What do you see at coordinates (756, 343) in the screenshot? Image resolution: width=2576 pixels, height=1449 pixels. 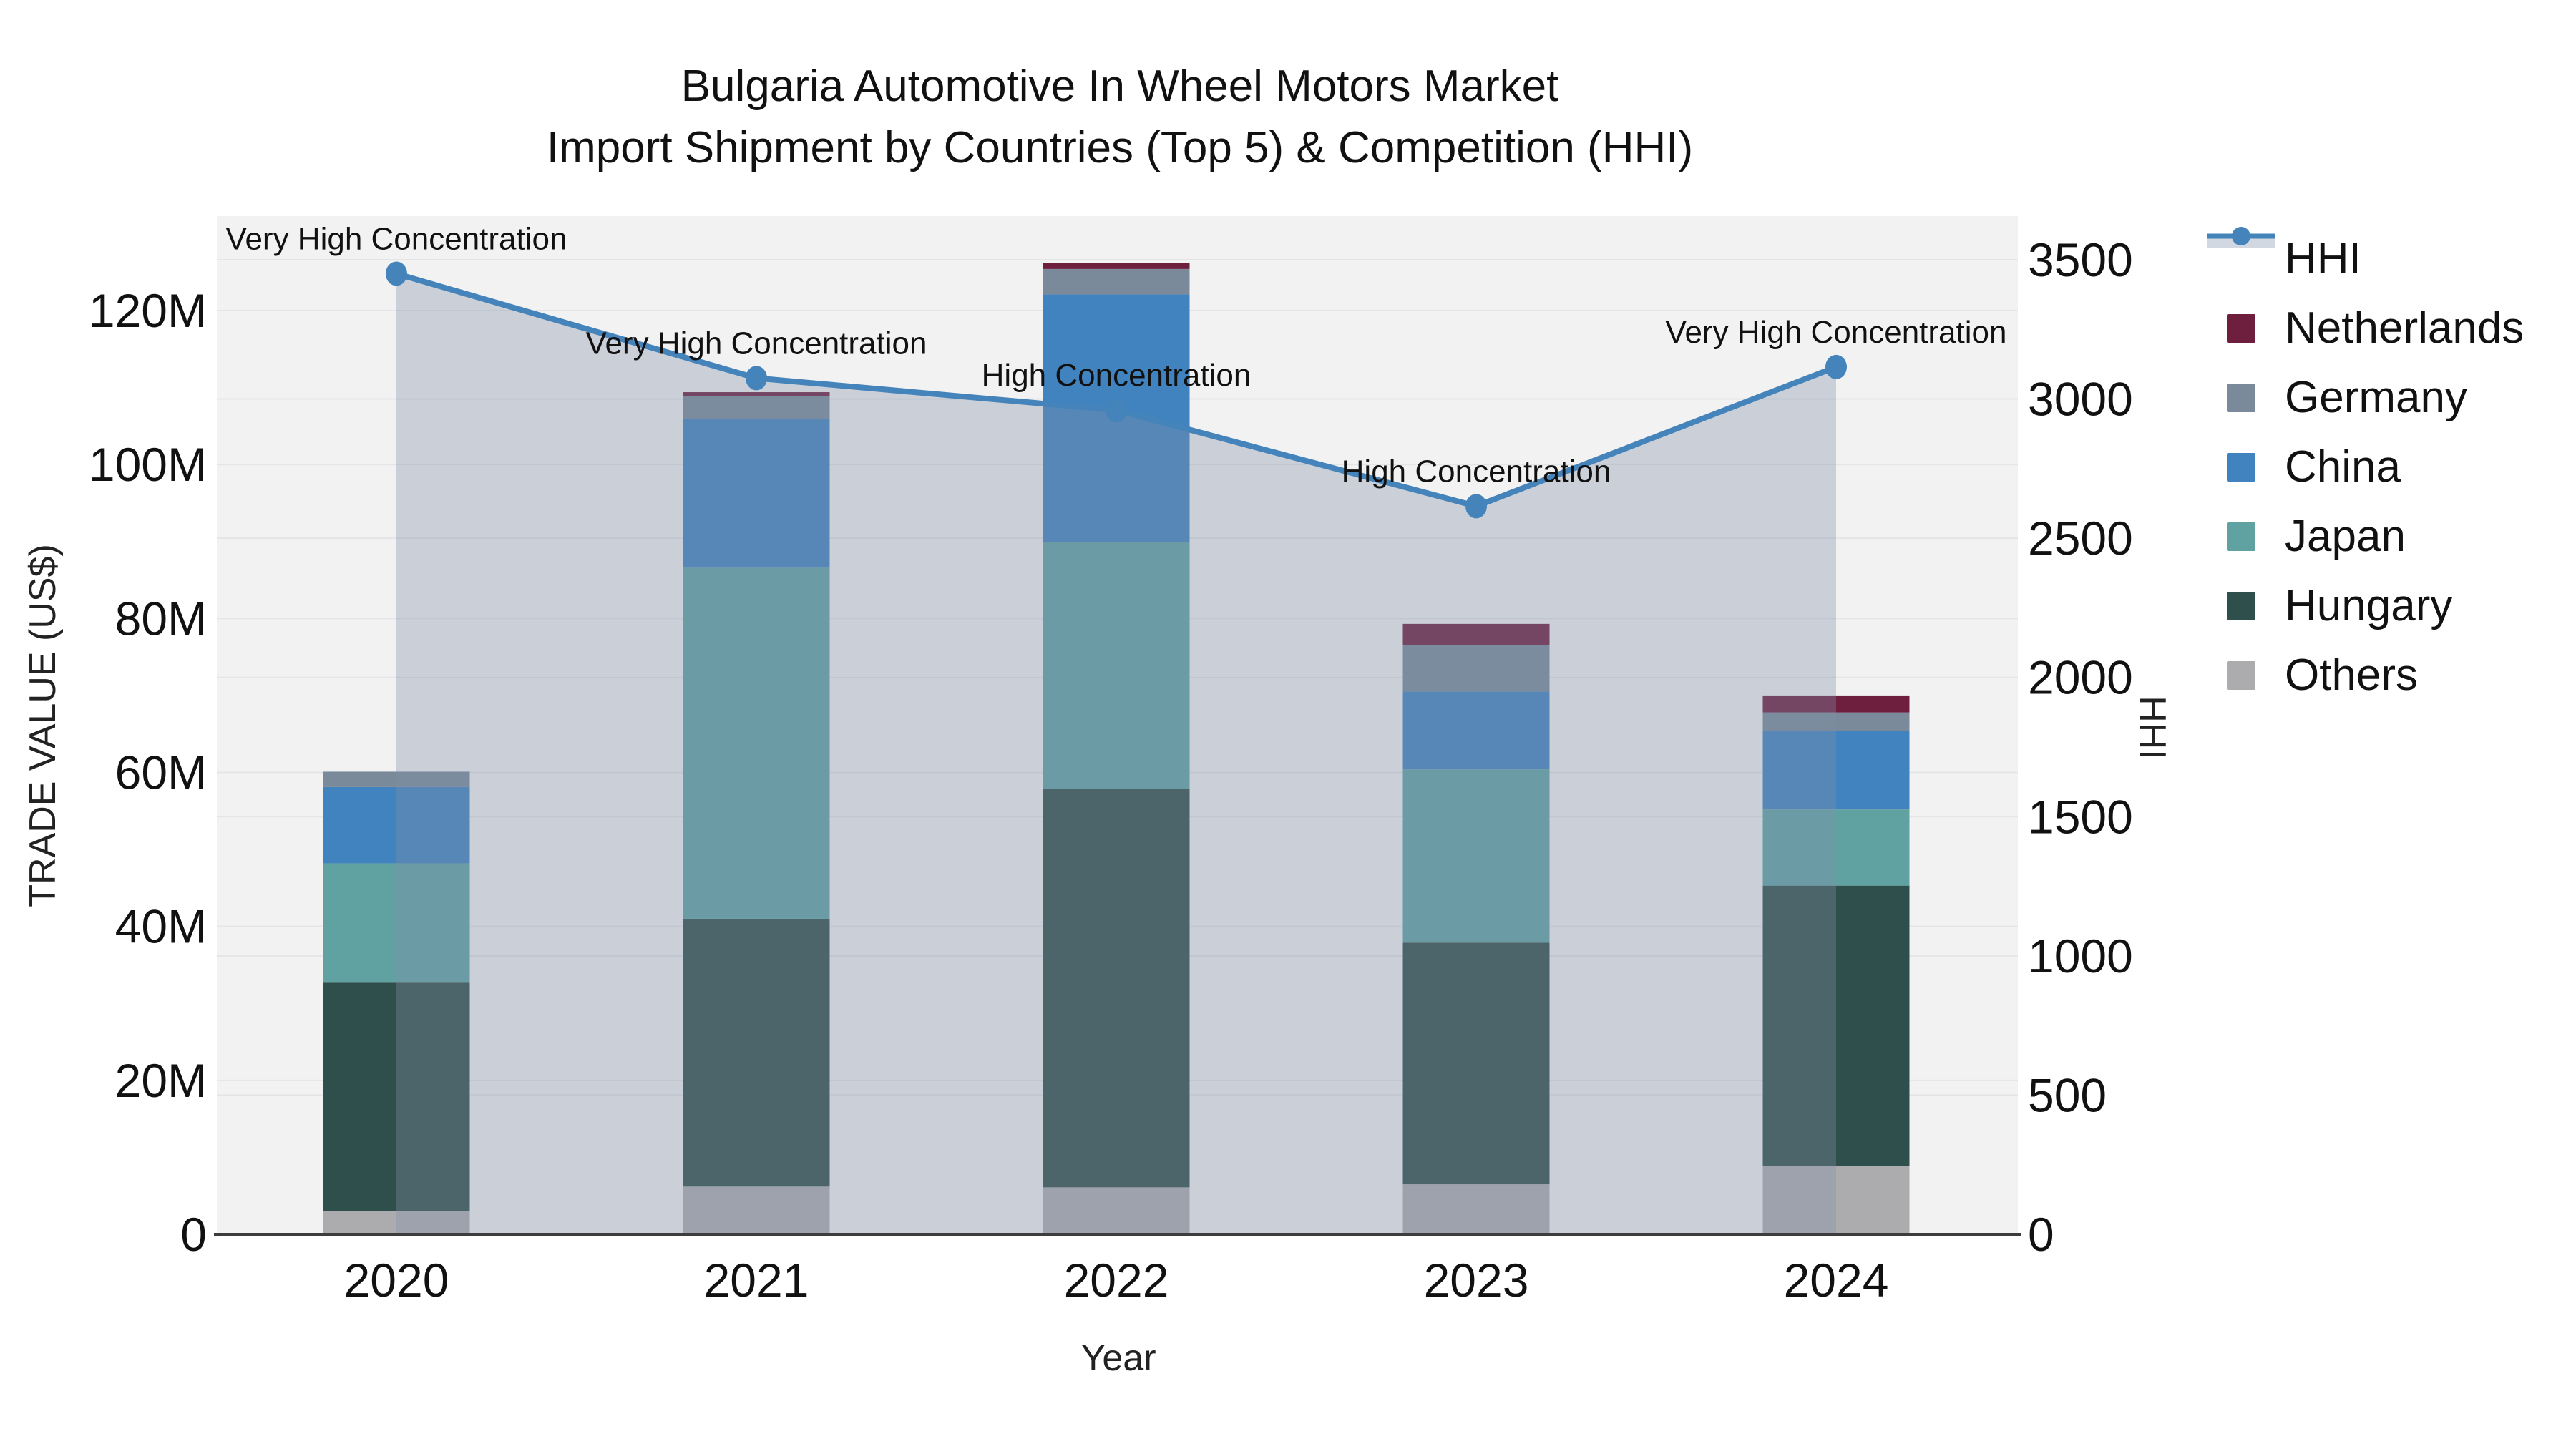 I see `annotation-2021: Very High Concentration` at bounding box center [756, 343].